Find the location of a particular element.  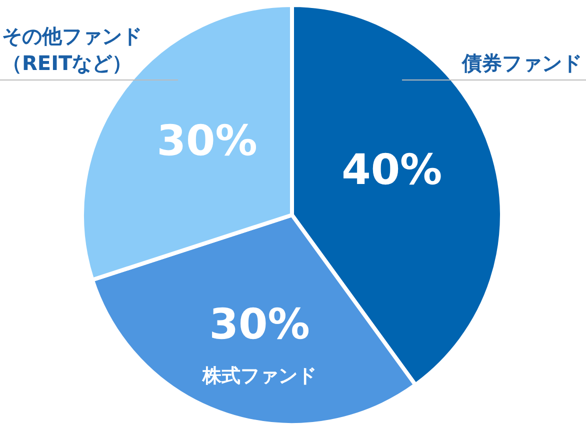

slice-label: その他ファンド（REITなど） is located at coordinates (72, 49).